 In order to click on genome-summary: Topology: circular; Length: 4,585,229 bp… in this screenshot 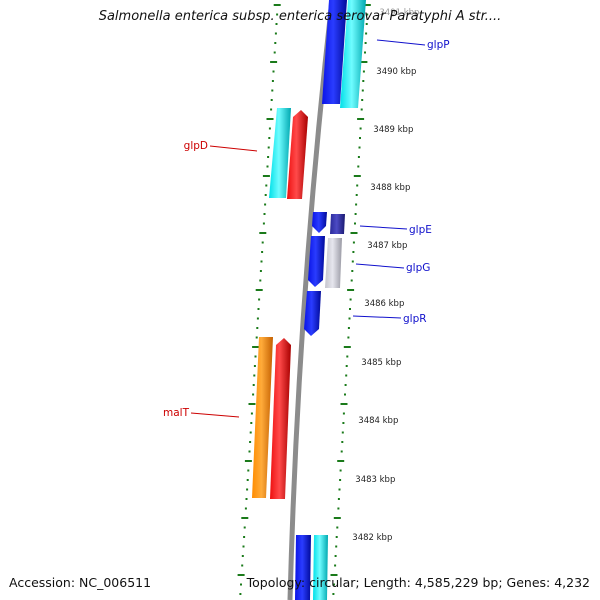, I will do `click(418, 582)`.